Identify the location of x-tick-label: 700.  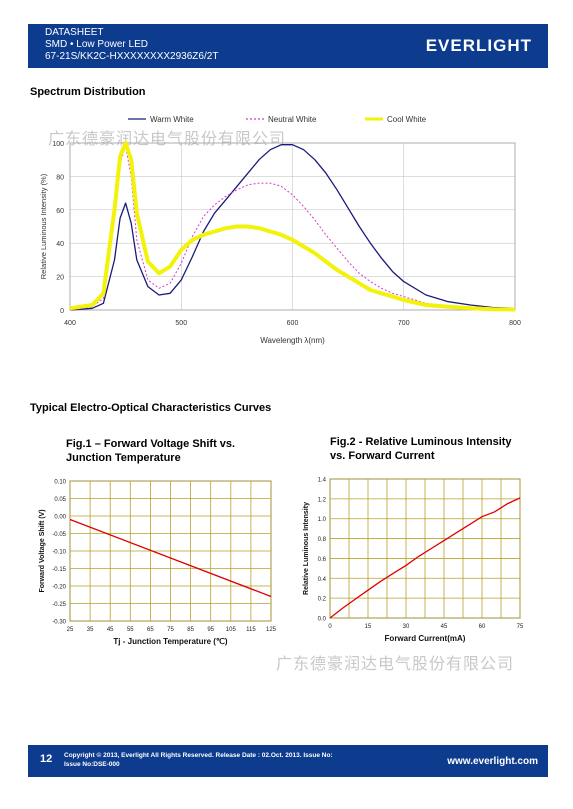
(404, 323).